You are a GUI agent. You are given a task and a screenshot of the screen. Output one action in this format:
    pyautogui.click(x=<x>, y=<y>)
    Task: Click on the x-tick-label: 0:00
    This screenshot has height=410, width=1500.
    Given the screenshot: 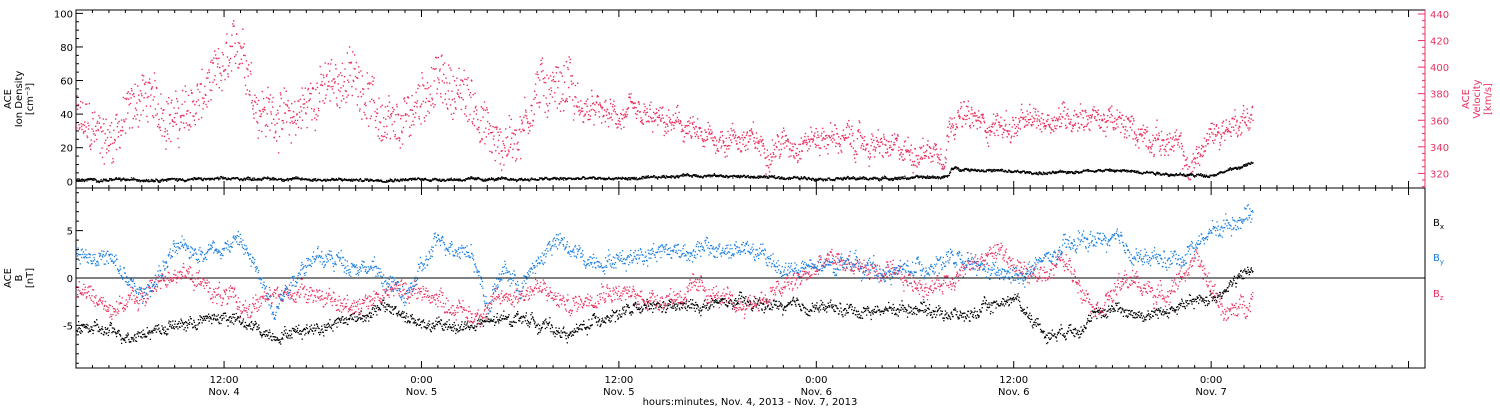 What is the action you would take?
    pyautogui.click(x=421, y=380)
    